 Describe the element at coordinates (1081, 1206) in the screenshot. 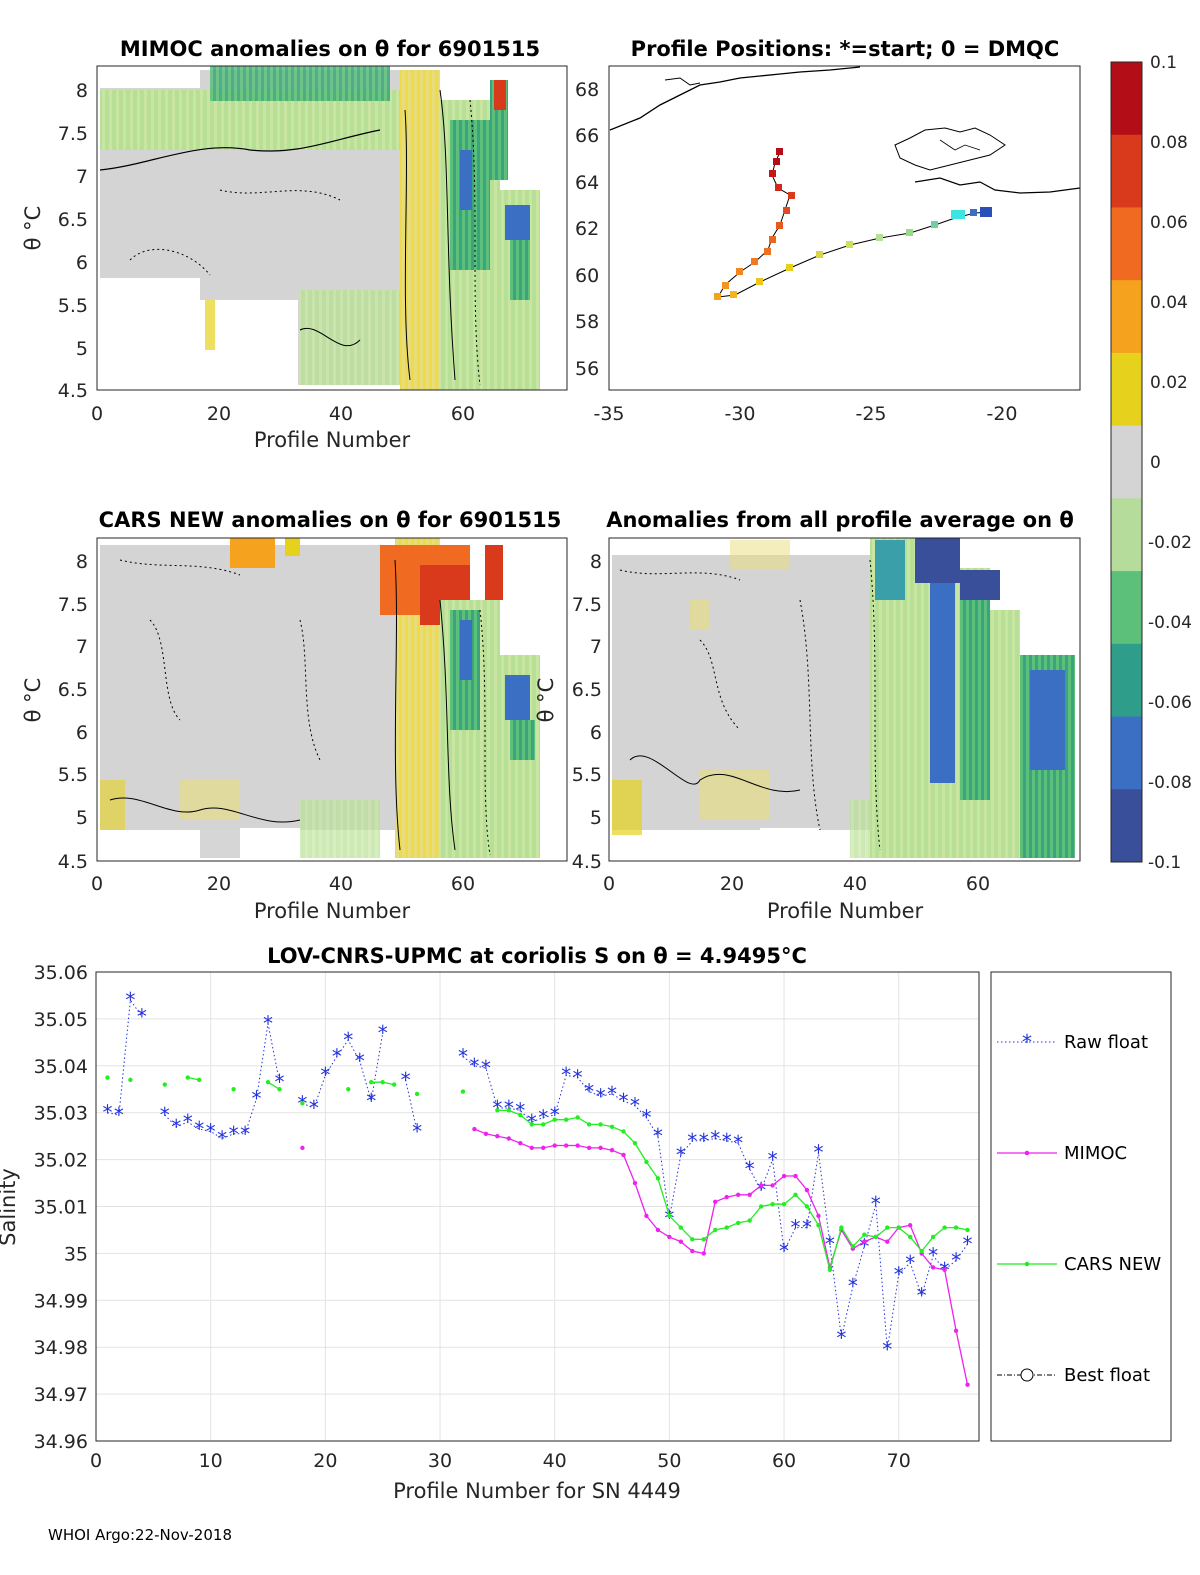

I see `salinity-legend: * Raw float MIMOC CARS NEW Best float` at that location.